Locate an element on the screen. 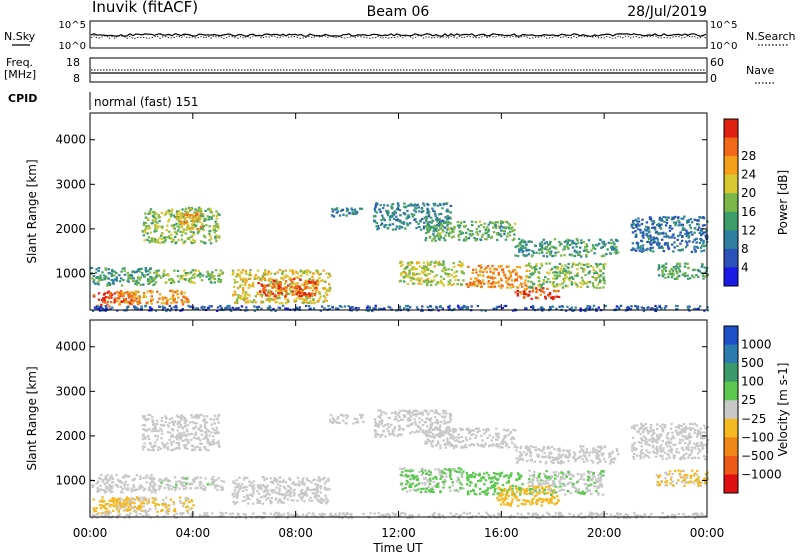 The image size is (800, 554). nsky-label: N.Sky is located at coordinates (20, 36).